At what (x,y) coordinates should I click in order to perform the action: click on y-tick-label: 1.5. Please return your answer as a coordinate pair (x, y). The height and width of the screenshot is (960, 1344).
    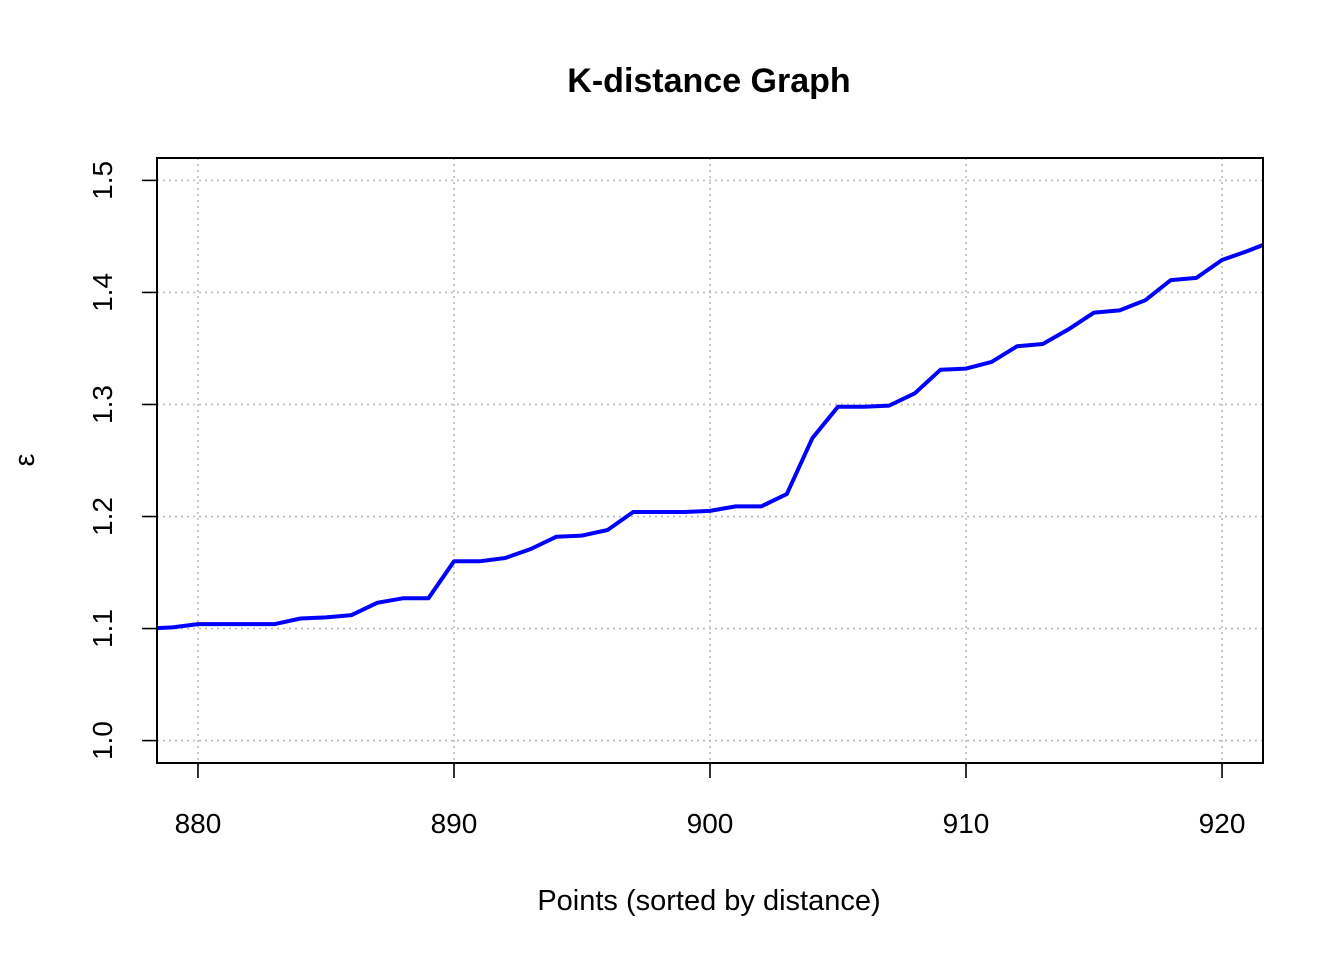
    Looking at the image, I should click on (102, 180).